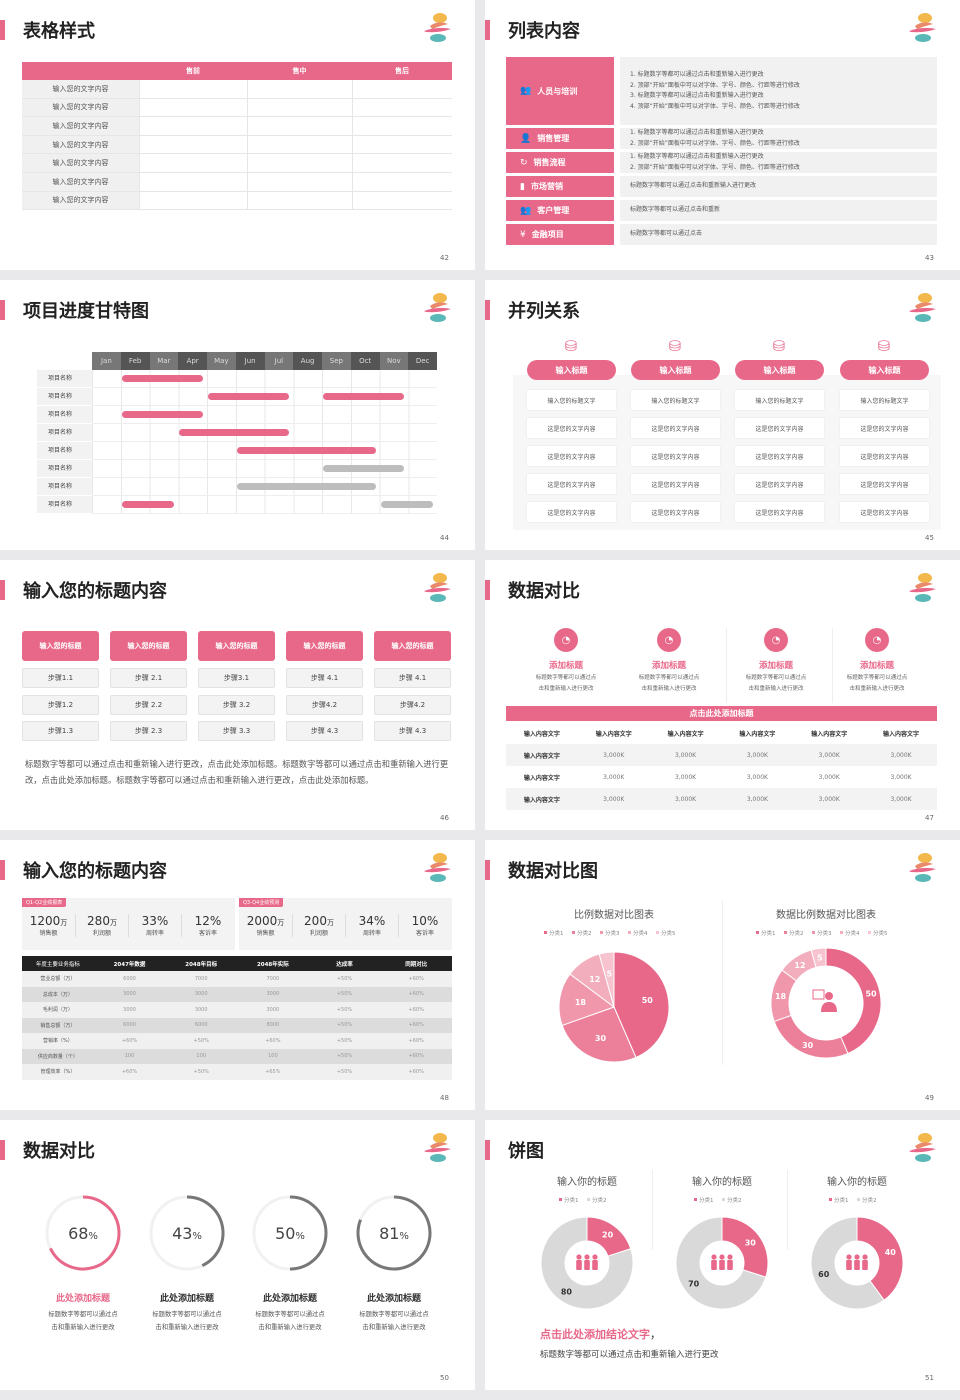  Describe the element at coordinates (675, 346) in the screenshot. I see `coins-icon: ⛁` at that location.